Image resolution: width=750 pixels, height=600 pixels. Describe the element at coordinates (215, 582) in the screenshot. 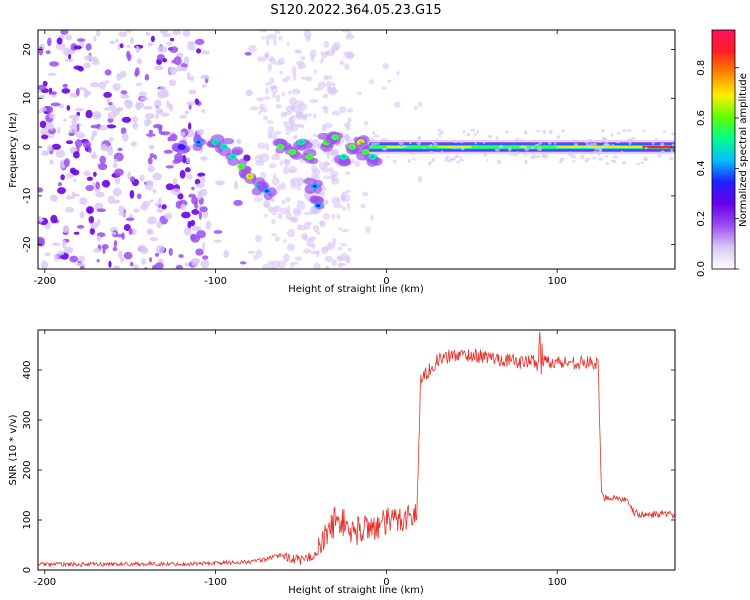

I see `snr-x-tick-label: -100` at that location.